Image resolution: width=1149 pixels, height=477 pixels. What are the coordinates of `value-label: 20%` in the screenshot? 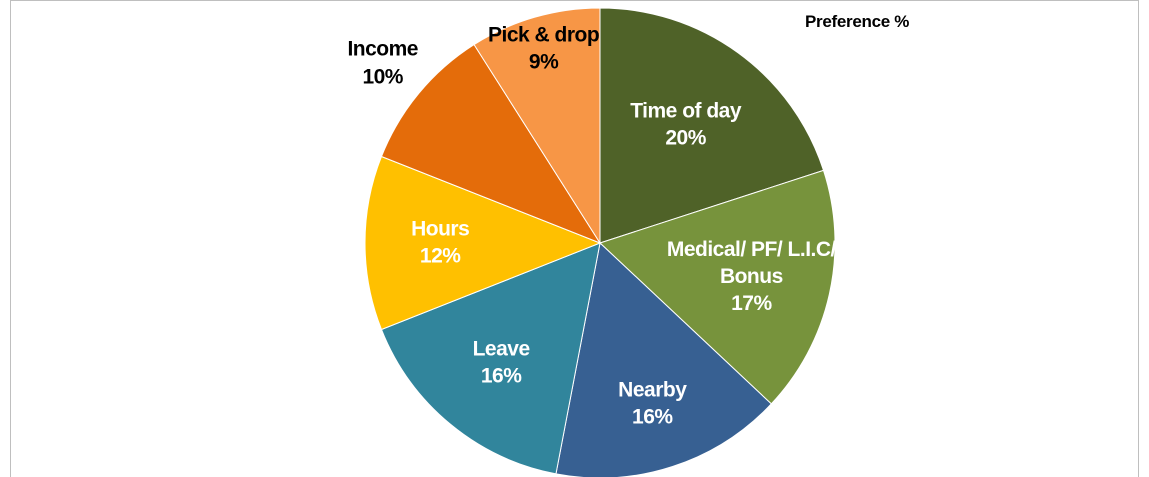 It's located at (685, 139).